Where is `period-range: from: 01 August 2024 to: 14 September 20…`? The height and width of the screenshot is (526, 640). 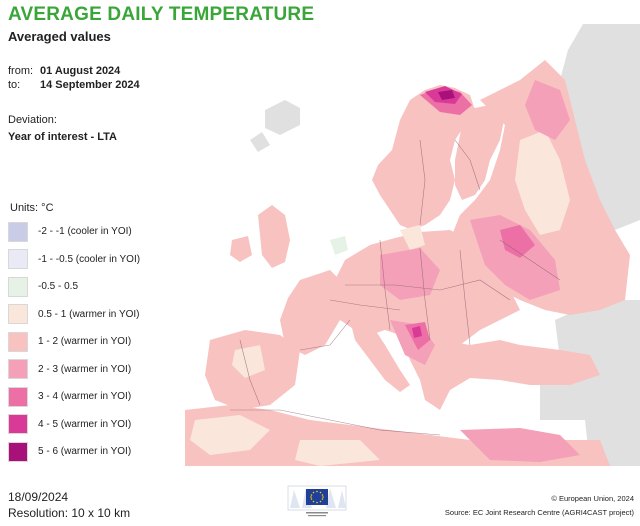 period-range: from: 01 August 2024 to: 14 September 20… is located at coordinates (74, 78).